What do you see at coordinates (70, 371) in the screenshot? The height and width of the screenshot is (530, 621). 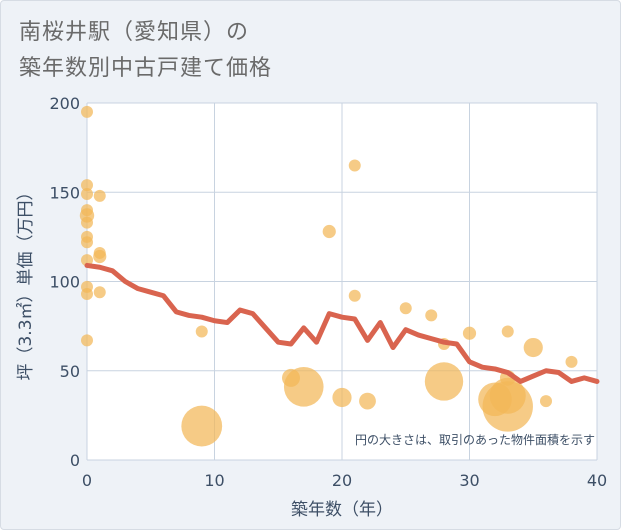 I see `y-tick-label-1: 50` at bounding box center [70, 371].